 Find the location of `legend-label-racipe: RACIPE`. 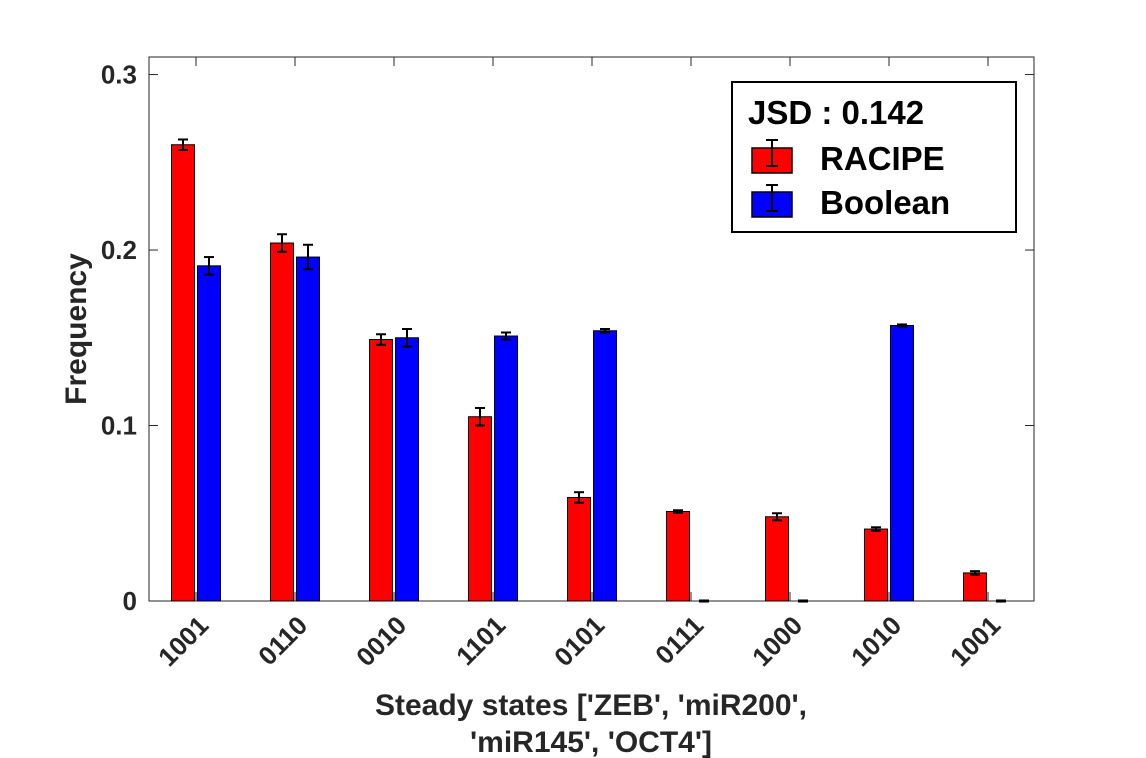

legend-label-racipe: RACIPE is located at coordinates (882, 158).